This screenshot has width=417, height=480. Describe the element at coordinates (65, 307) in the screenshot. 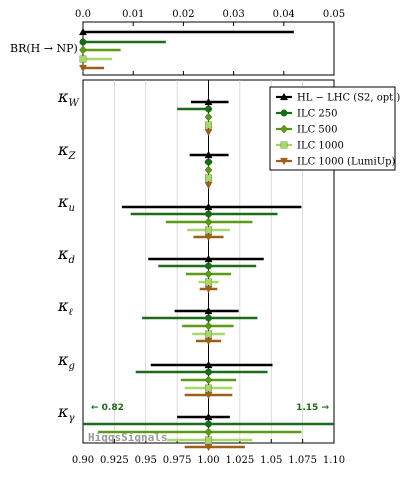

I see `parameter-label: κℓ` at that location.